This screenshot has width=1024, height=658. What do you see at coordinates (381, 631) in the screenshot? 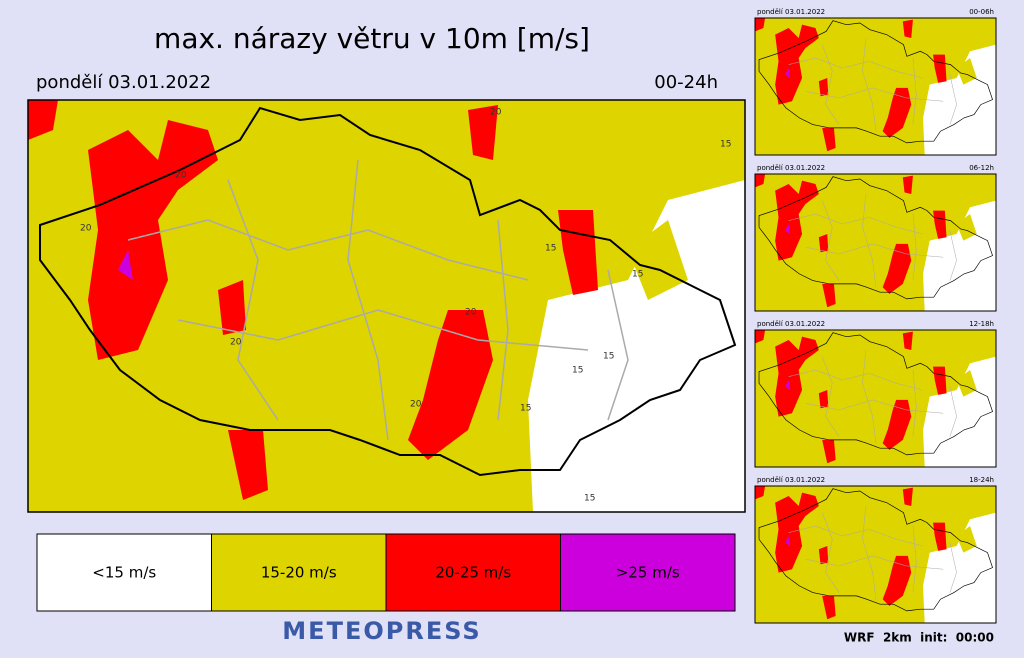
I see `brand: METEOPRESS` at bounding box center [381, 631].